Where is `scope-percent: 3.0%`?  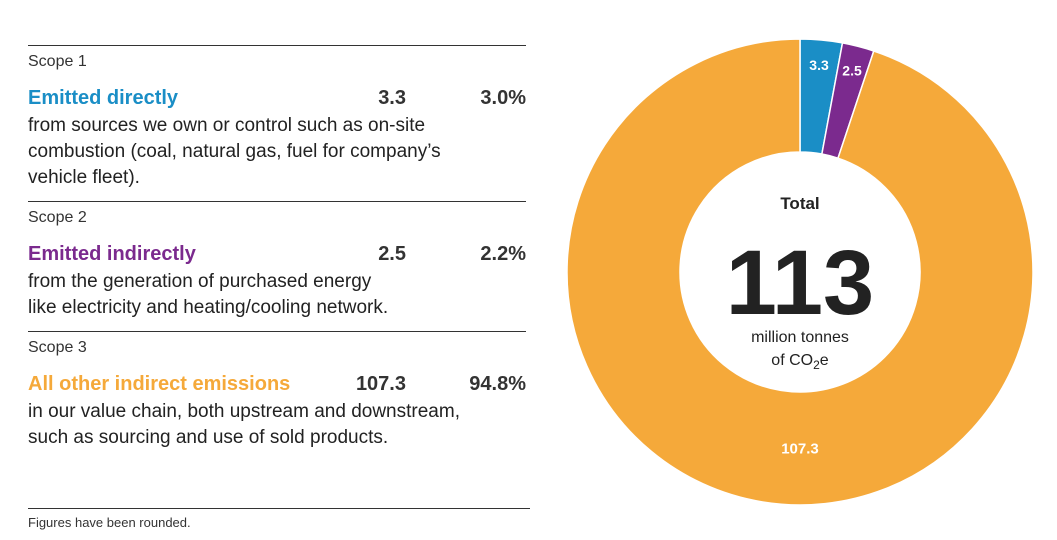 scope-percent: 3.0% is located at coordinates (503, 98).